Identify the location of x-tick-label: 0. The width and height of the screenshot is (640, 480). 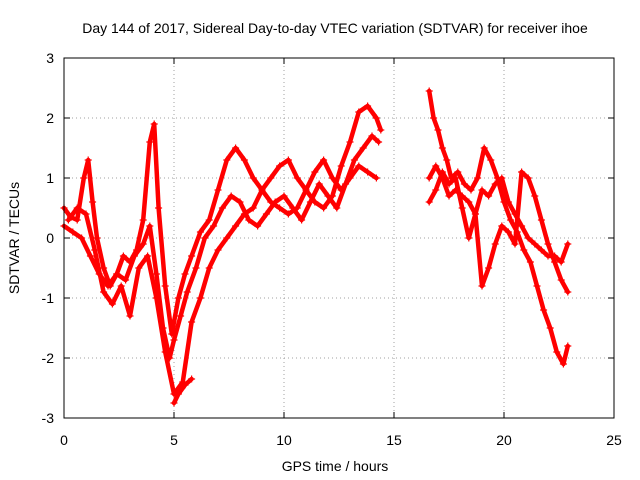
(64, 440).